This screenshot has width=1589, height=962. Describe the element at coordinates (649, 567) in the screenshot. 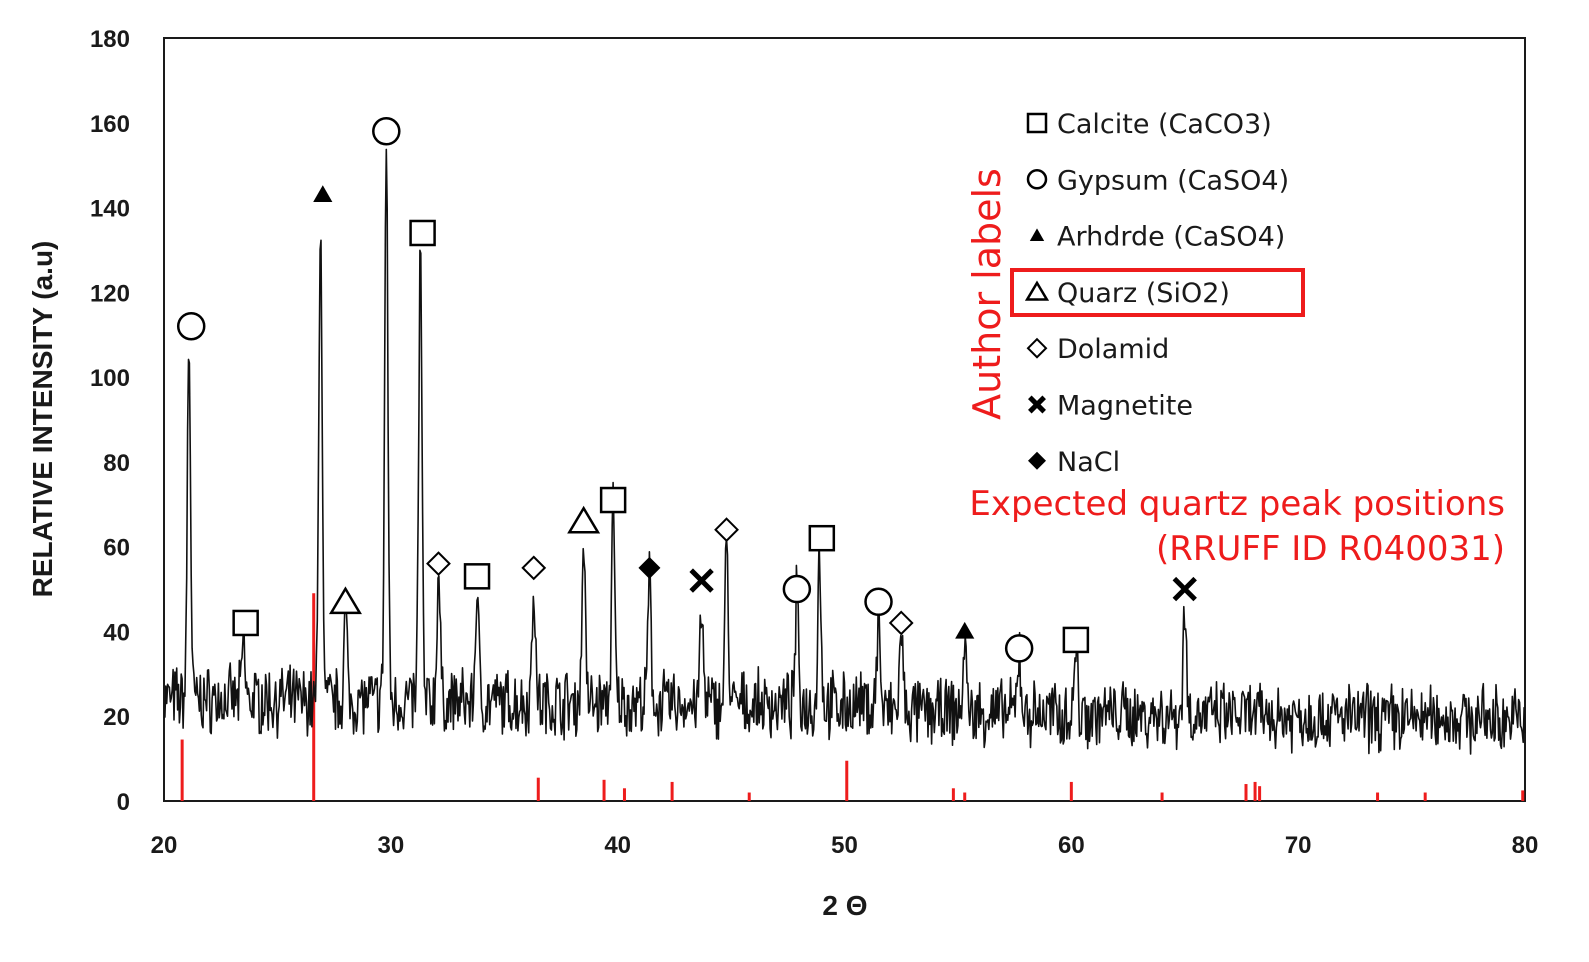

I see `filled-diamond-peak-marker` at that location.